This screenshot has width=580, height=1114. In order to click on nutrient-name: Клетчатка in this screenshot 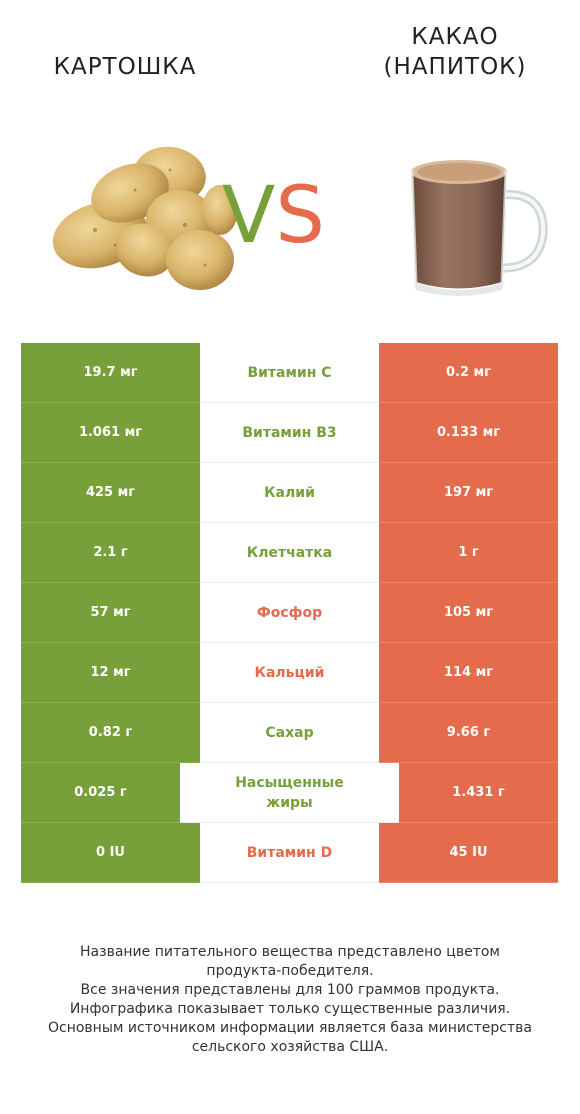, I will do `click(289, 552)`.